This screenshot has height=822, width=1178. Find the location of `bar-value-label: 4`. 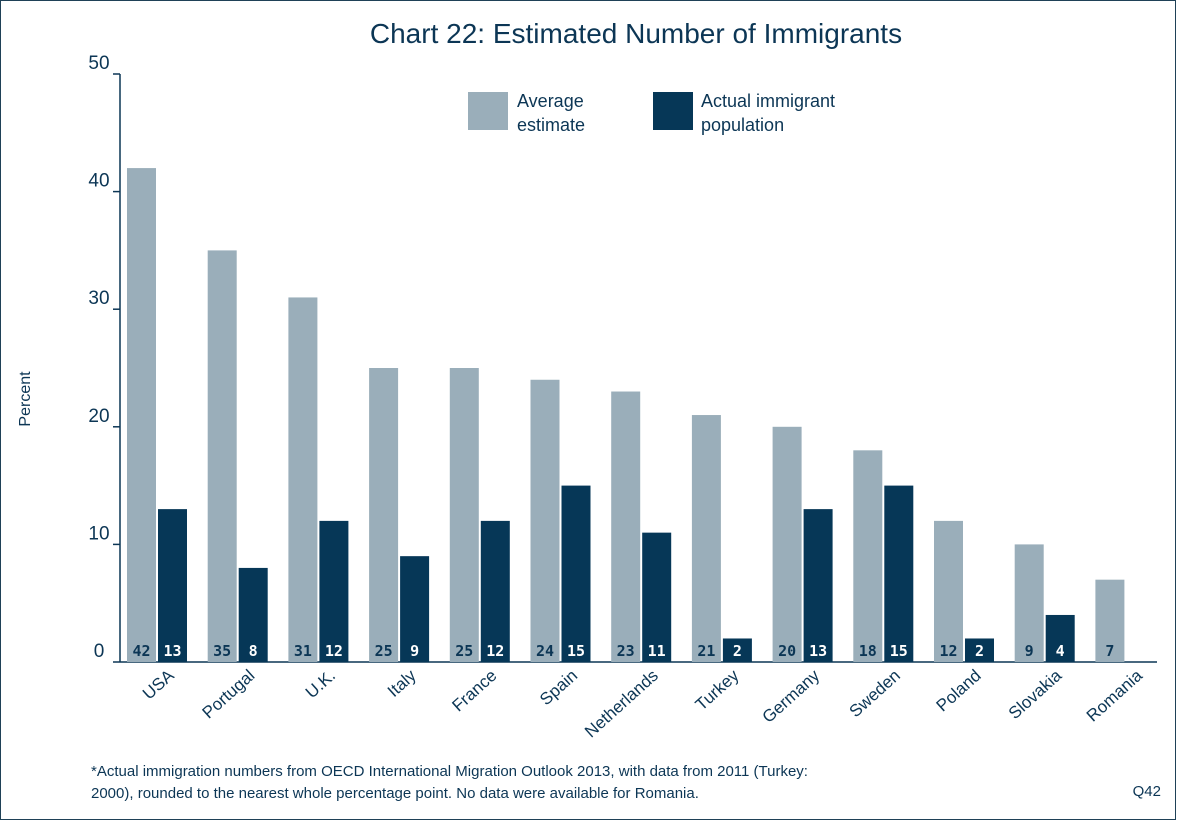

bar-value-label: 4 is located at coordinates (1060, 651).